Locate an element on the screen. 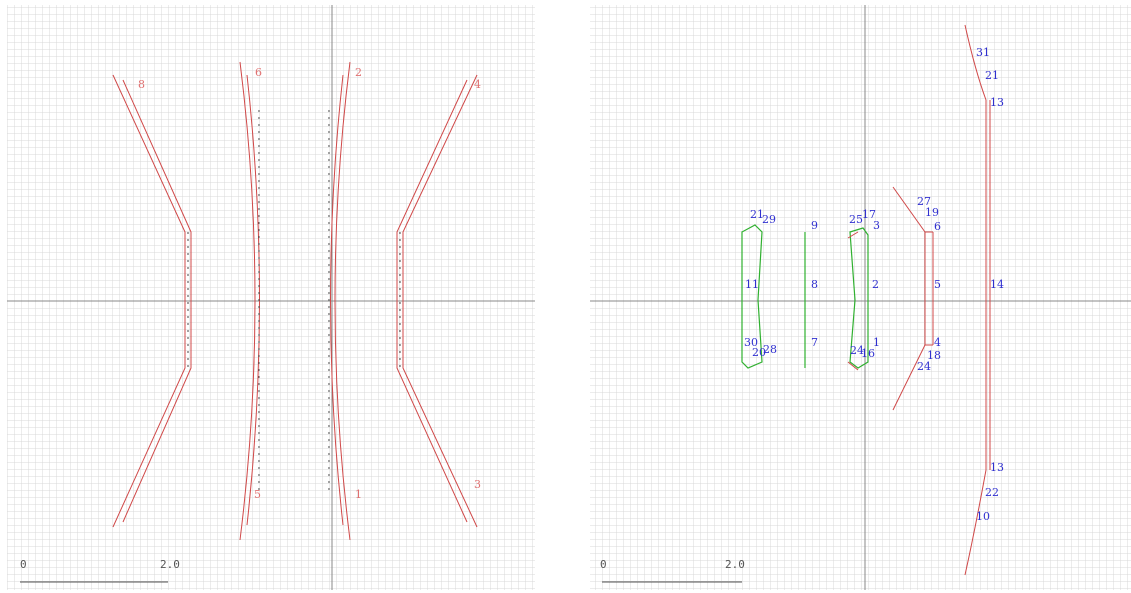 The height and width of the screenshot is (593, 1131). surface-label: 27 is located at coordinates (924, 201).